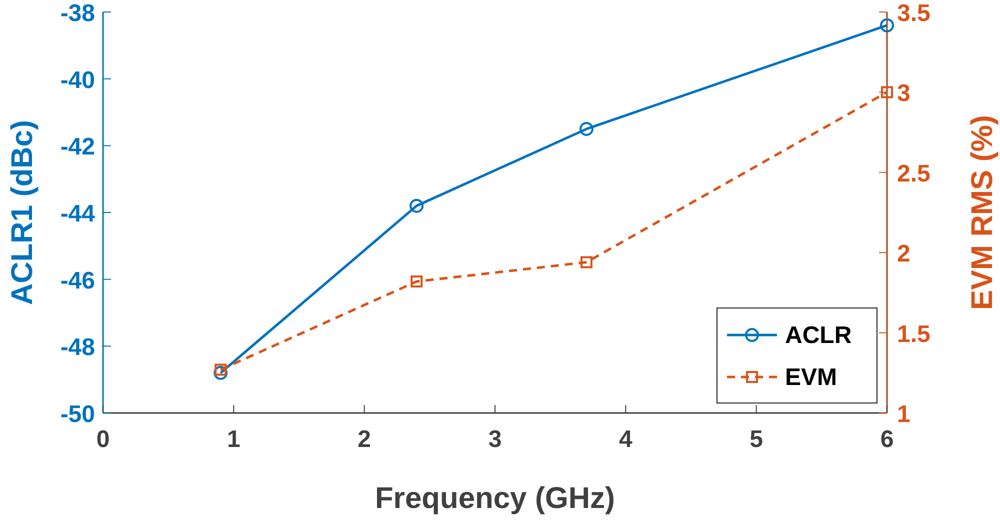 Image resolution: width=1000 pixels, height=520 pixels. What do you see at coordinates (887, 439) in the screenshot?
I see `x-tick-label: 6` at bounding box center [887, 439].